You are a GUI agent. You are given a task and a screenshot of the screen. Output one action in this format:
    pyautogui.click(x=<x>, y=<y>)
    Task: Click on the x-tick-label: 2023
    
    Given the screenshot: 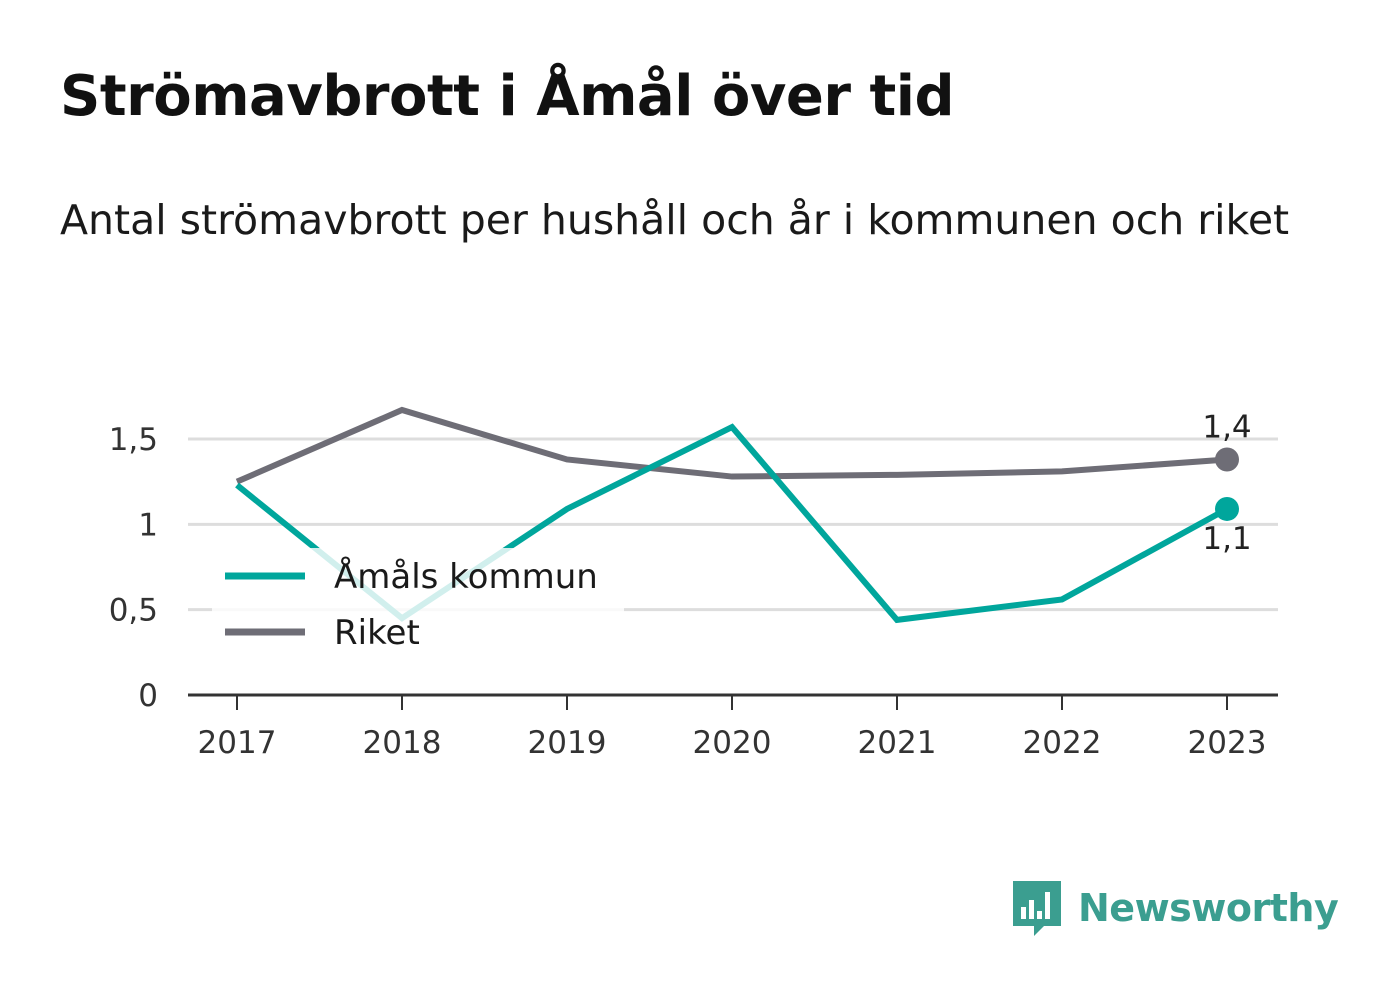 What is the action you would take?
    pyautogui.click(x=1227, y=743)
    